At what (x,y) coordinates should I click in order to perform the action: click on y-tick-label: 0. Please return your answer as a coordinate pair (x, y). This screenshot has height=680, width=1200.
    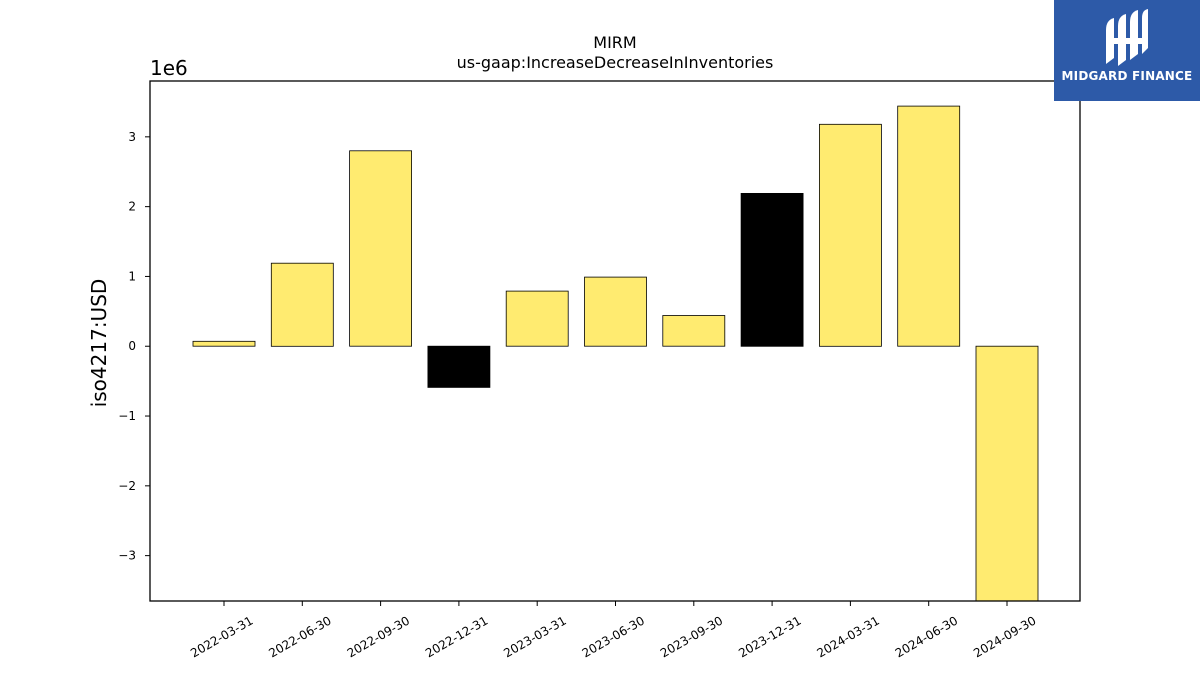
    Looking at the image, I should click on (132, 346).